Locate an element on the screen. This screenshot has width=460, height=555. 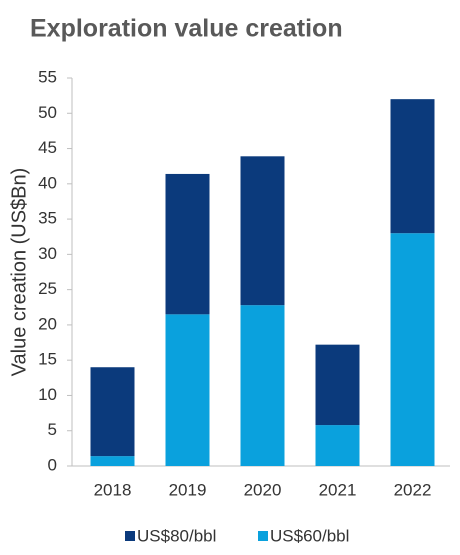
y-axis-label: Value creation (US$Bn) is located at coordinates (19, 272).